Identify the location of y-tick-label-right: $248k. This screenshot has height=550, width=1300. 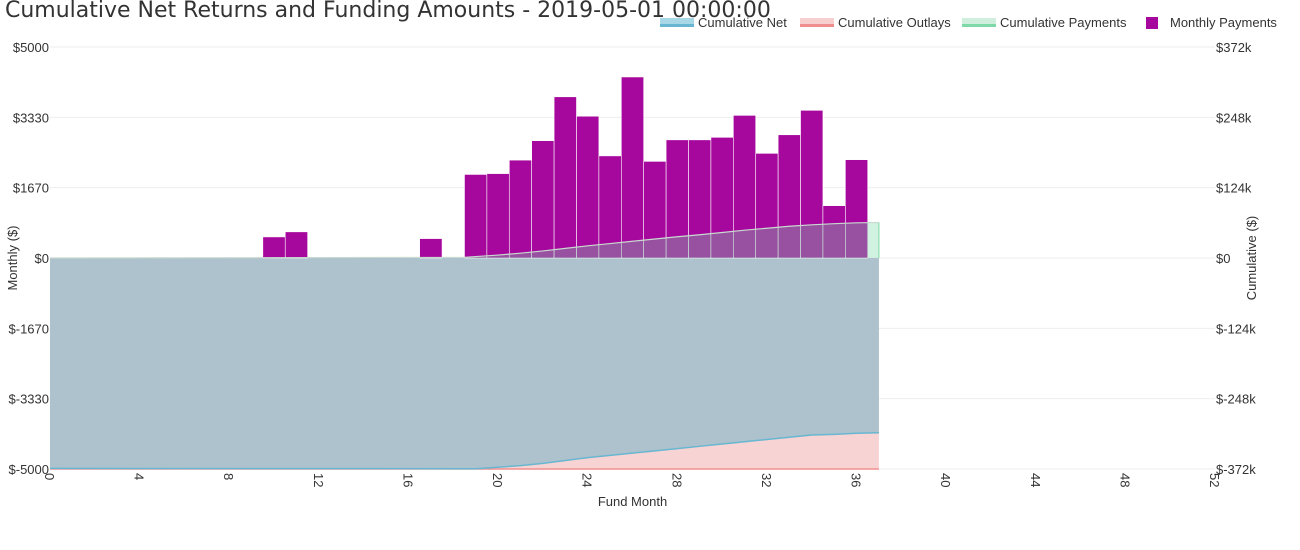
(1234, 117).